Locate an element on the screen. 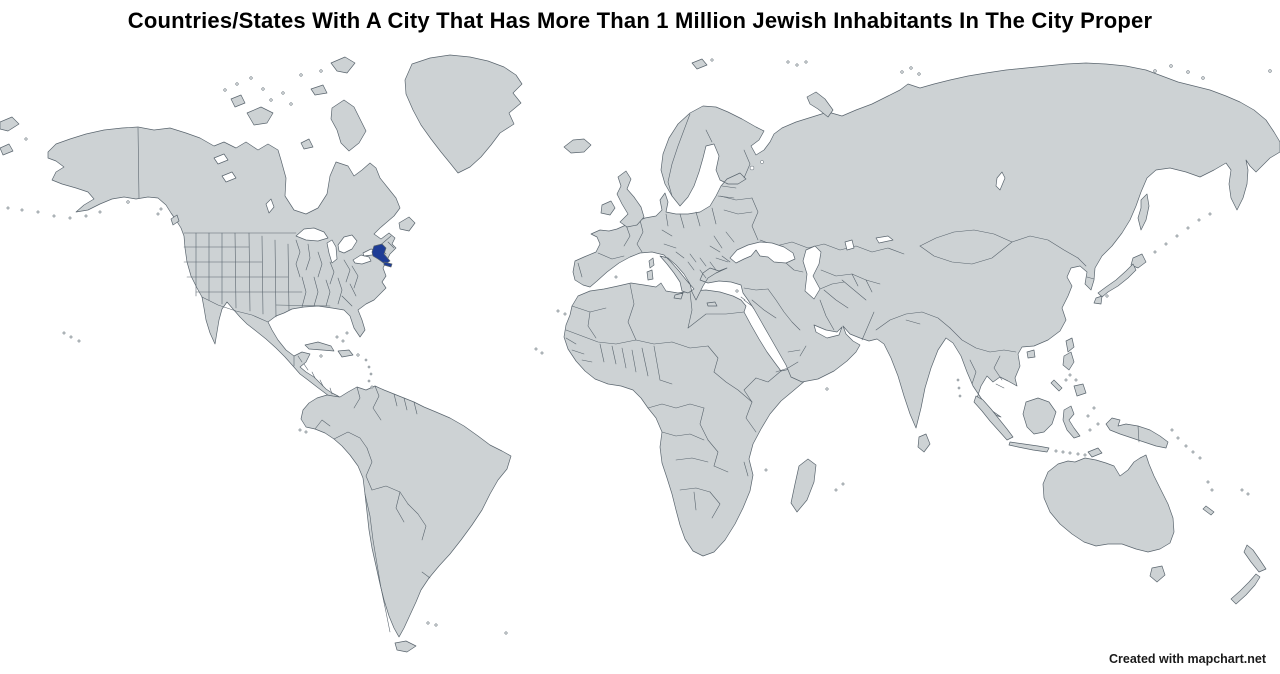 The width and height of the screenshot is (1280, 674). island-crete is located at coordinates (712, 304).